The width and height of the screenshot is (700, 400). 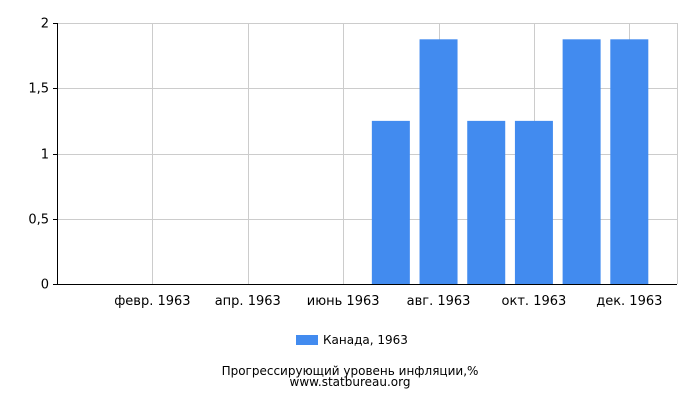 I want to click on y-tick-label: 1,5, so click(x=38, y=89).